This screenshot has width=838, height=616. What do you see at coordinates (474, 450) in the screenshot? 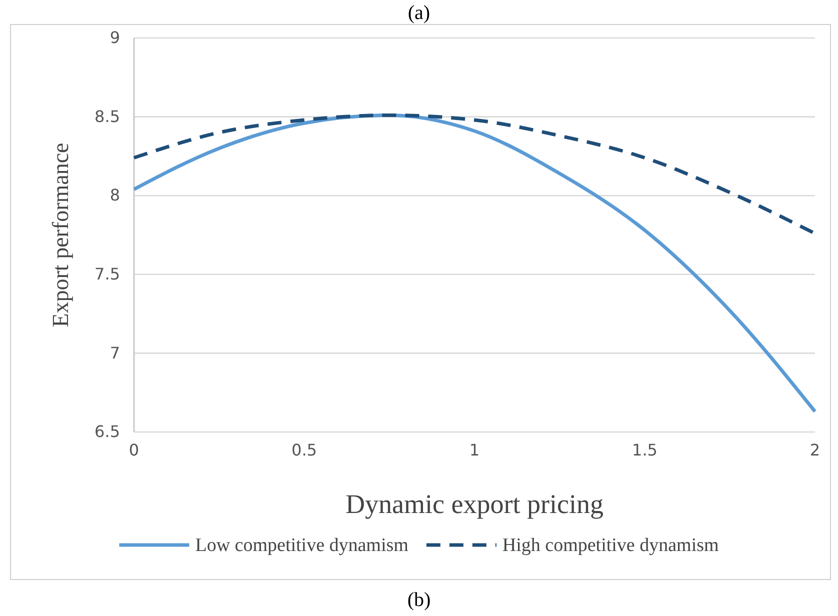
I see `x-tick-label: 1` at bounding box center [474, 450].